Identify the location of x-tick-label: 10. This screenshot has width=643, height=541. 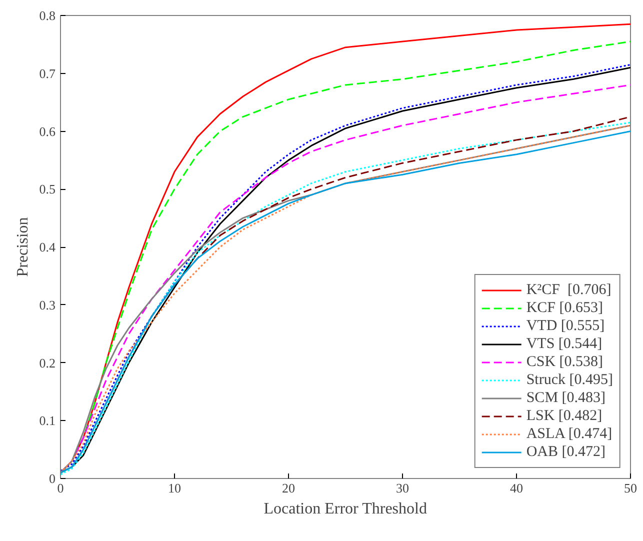
(174, 488).